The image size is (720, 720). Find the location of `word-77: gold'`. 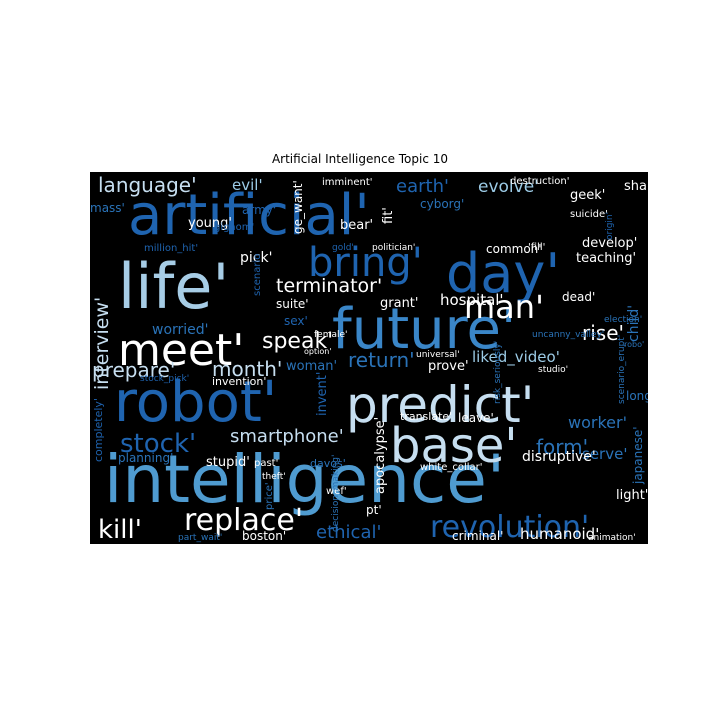

word-77: gold' is located at coordinates (343, 248).